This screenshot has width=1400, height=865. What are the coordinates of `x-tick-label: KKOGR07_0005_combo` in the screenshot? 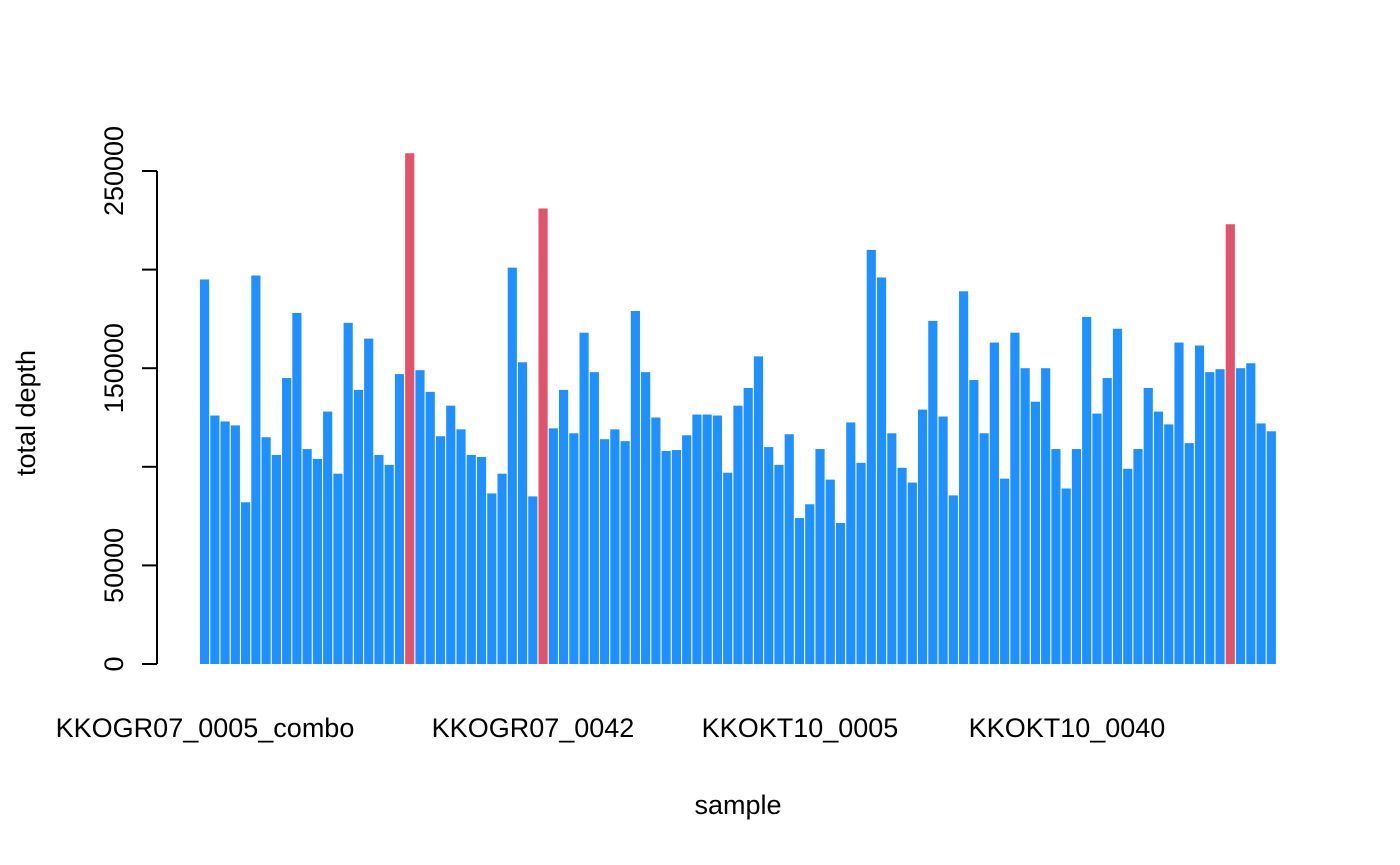 It's located at (205, 728).